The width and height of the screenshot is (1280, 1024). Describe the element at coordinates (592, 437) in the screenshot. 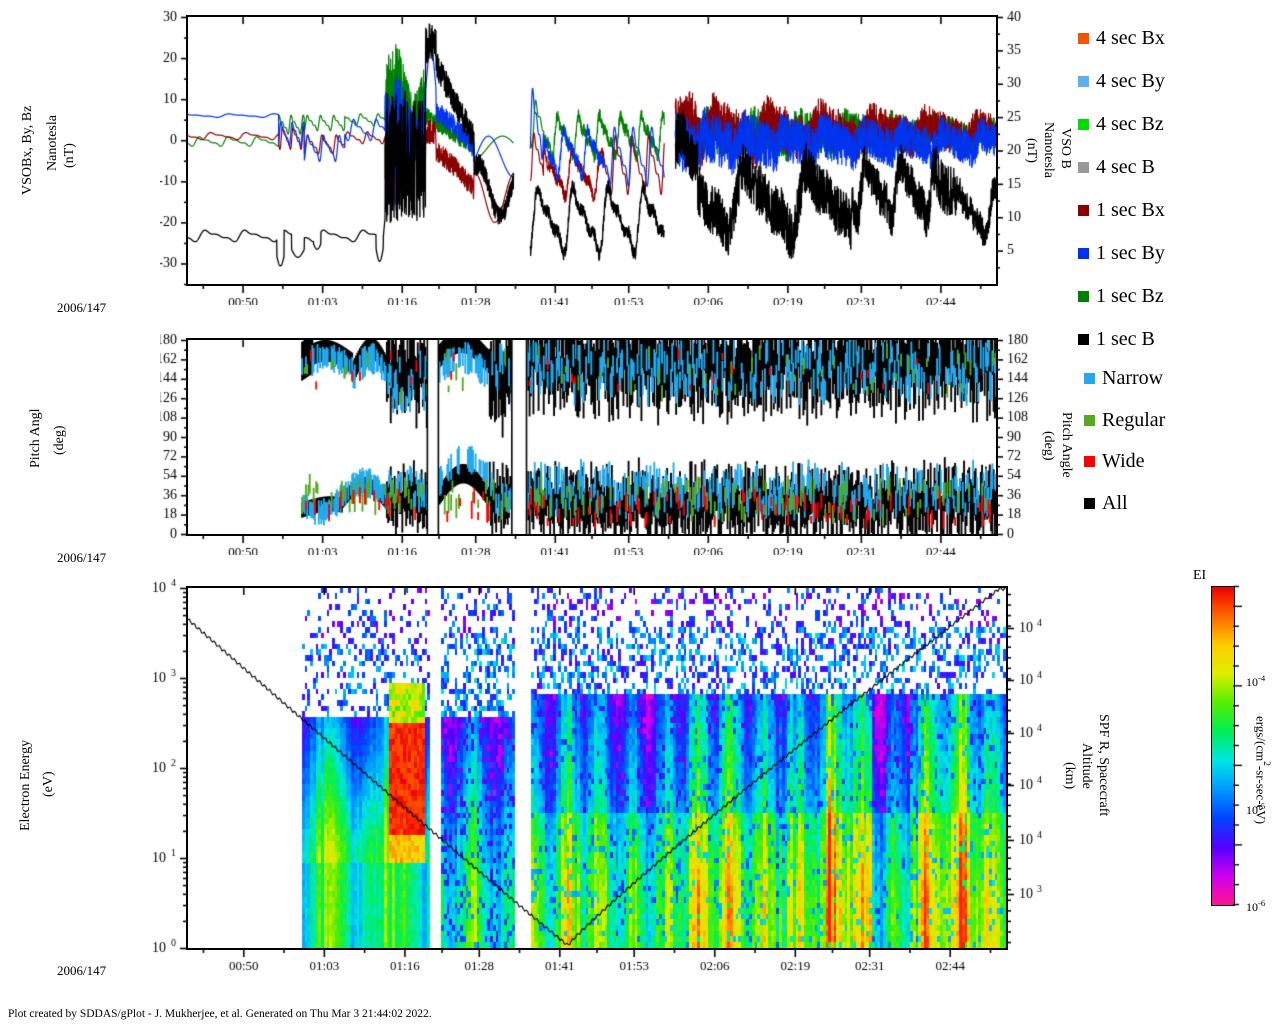

I see `pitch-angle-plot-canvas` at that location.